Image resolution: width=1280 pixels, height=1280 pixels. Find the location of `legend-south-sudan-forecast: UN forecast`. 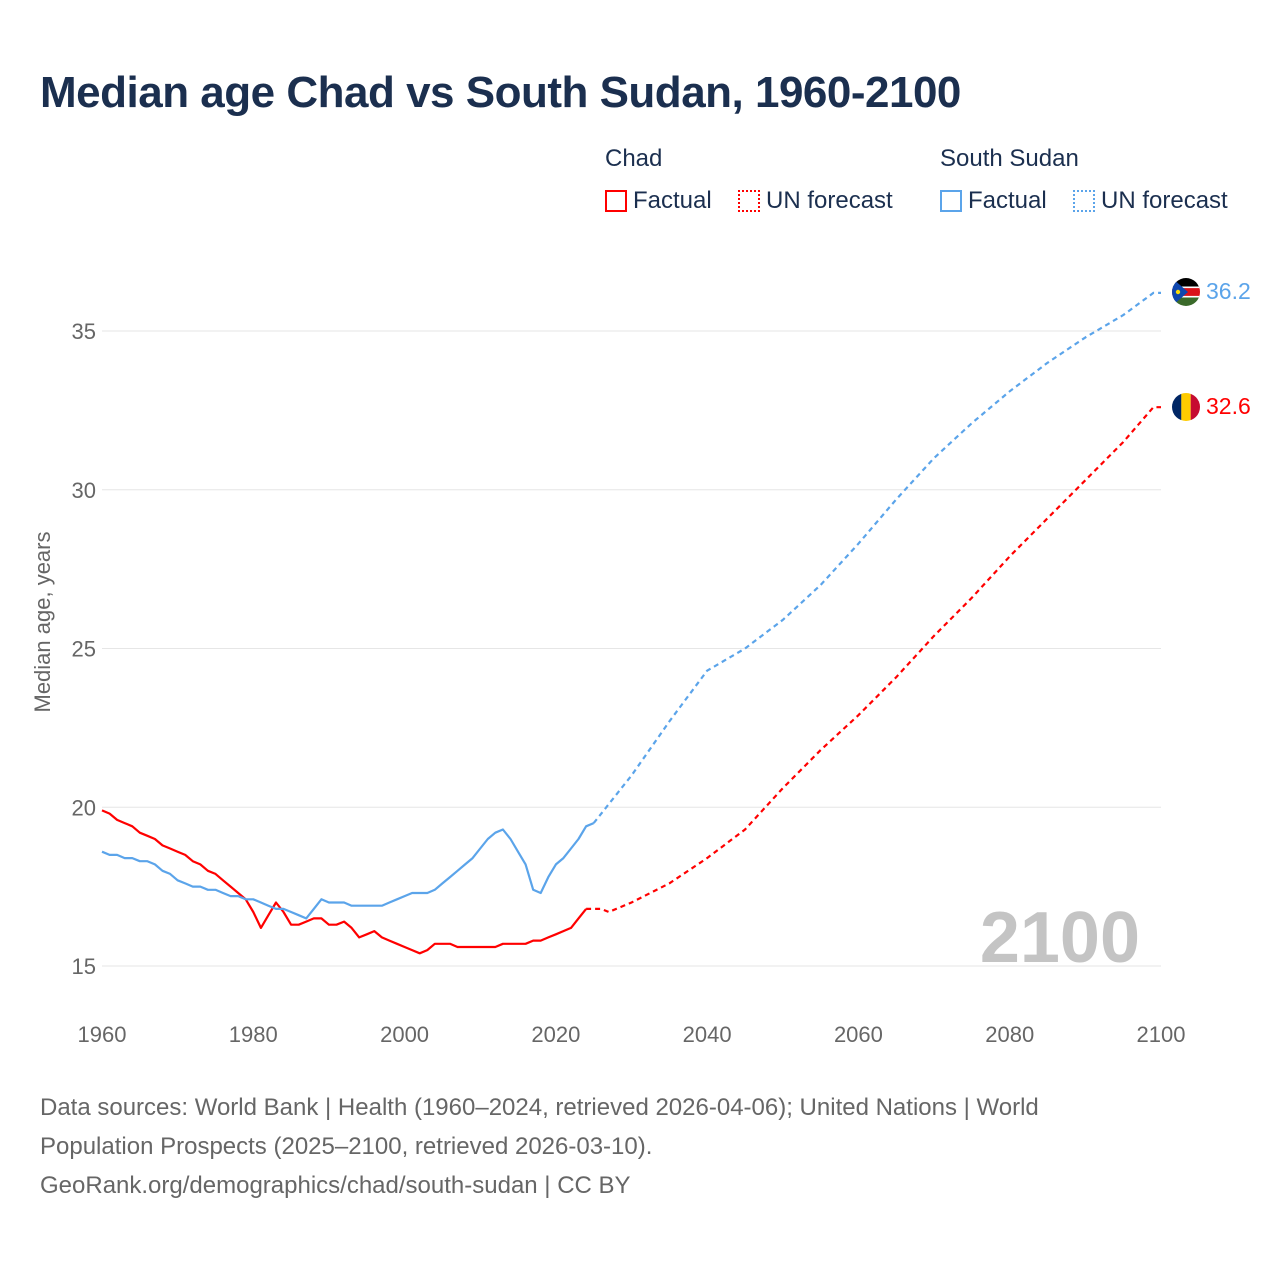

legend-south-sudan-forecast: UN forecast is located at coordinates (1150, 201).